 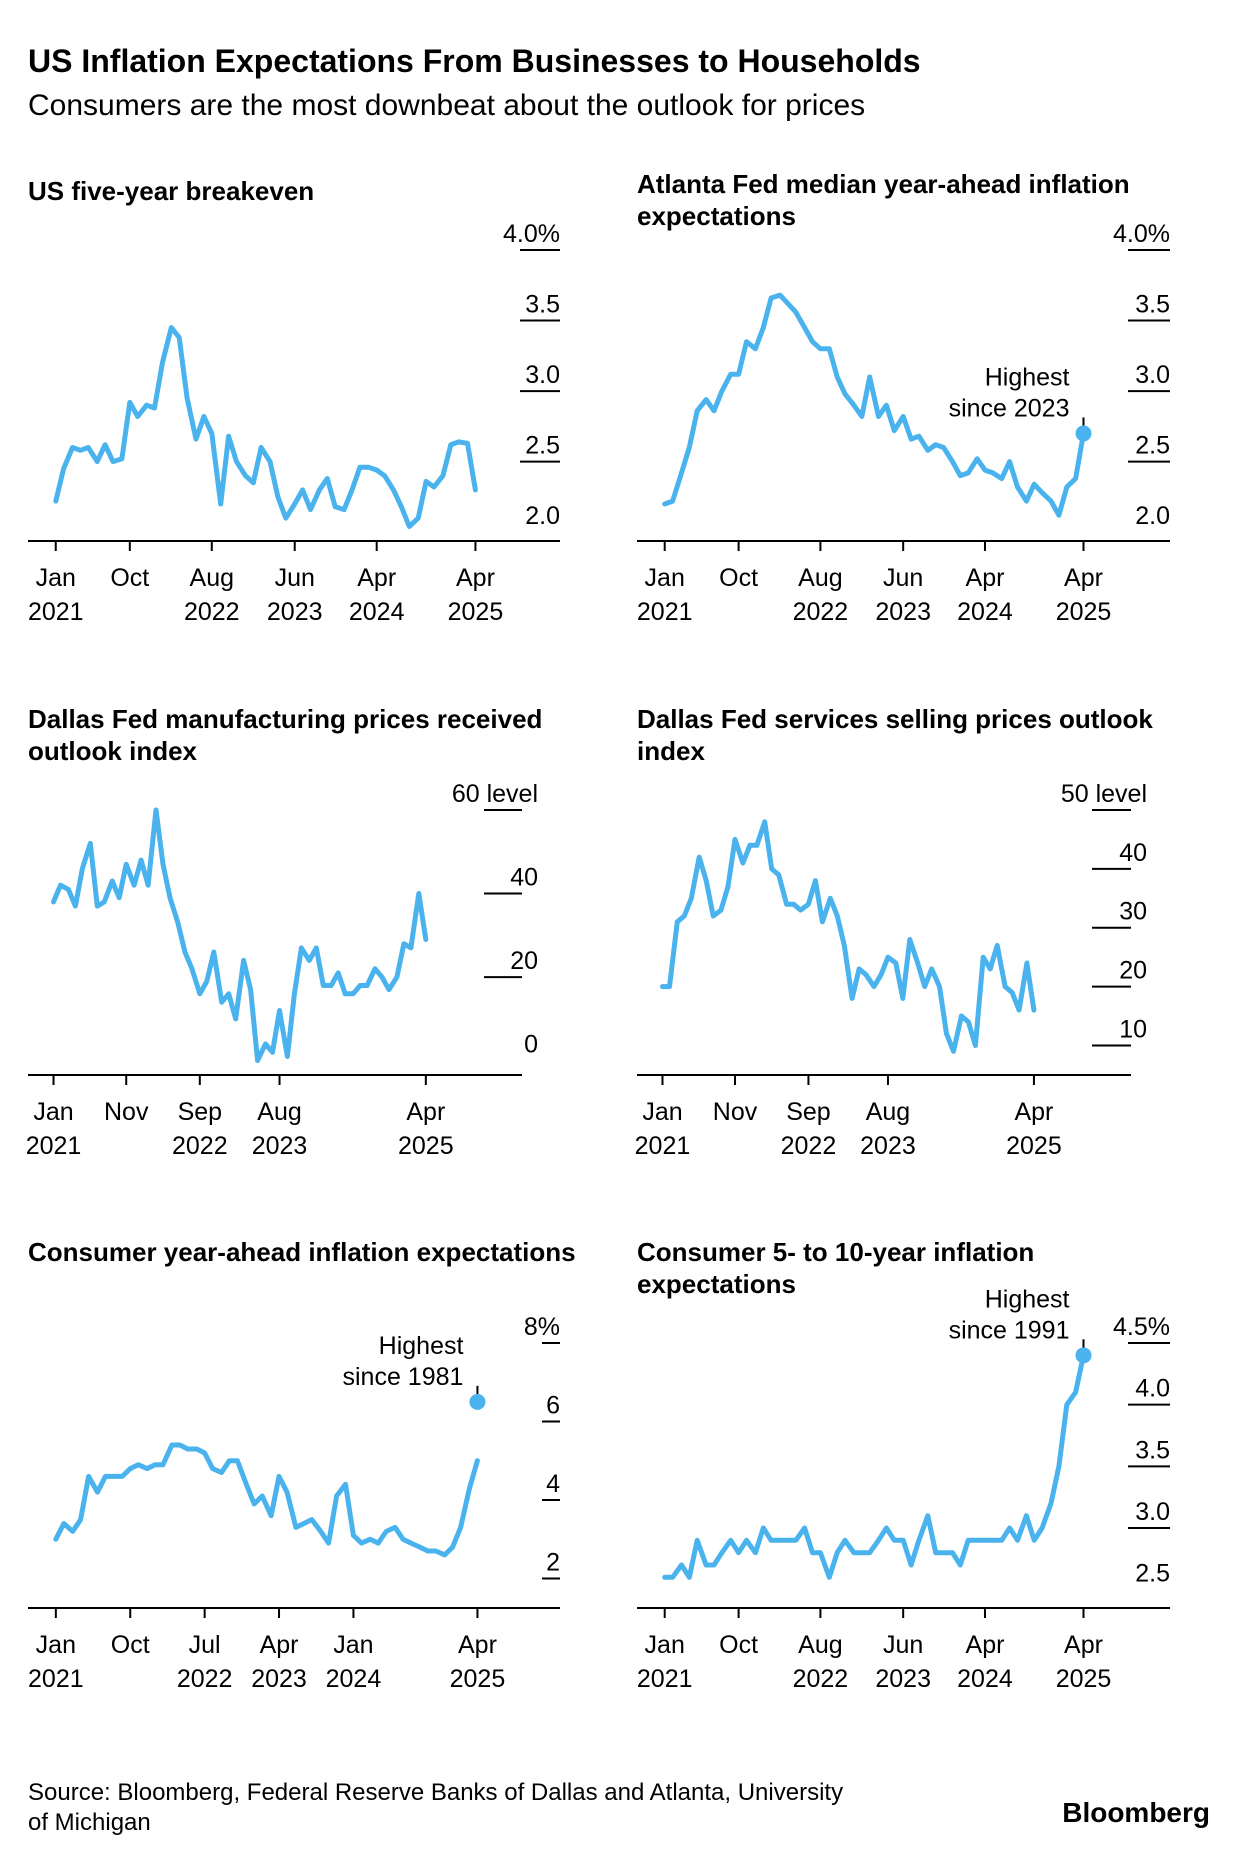 What do you see at coordinates (553, 1405) in the screenshot?
I see `y-tick-label: 6` at bounding box center [553, 1405].